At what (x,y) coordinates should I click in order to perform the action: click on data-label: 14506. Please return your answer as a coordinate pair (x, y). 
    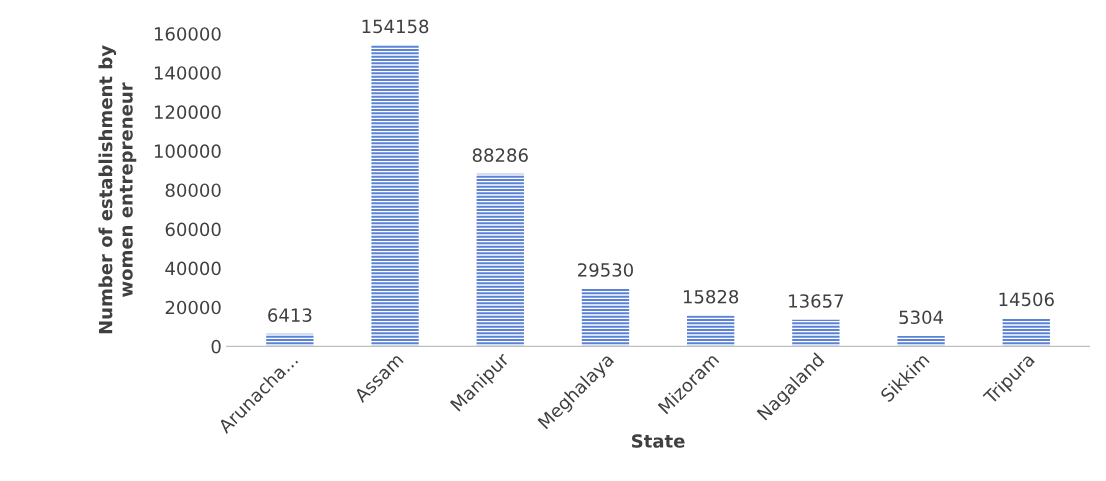
    Looking at the image, I should click on (1026, 299).